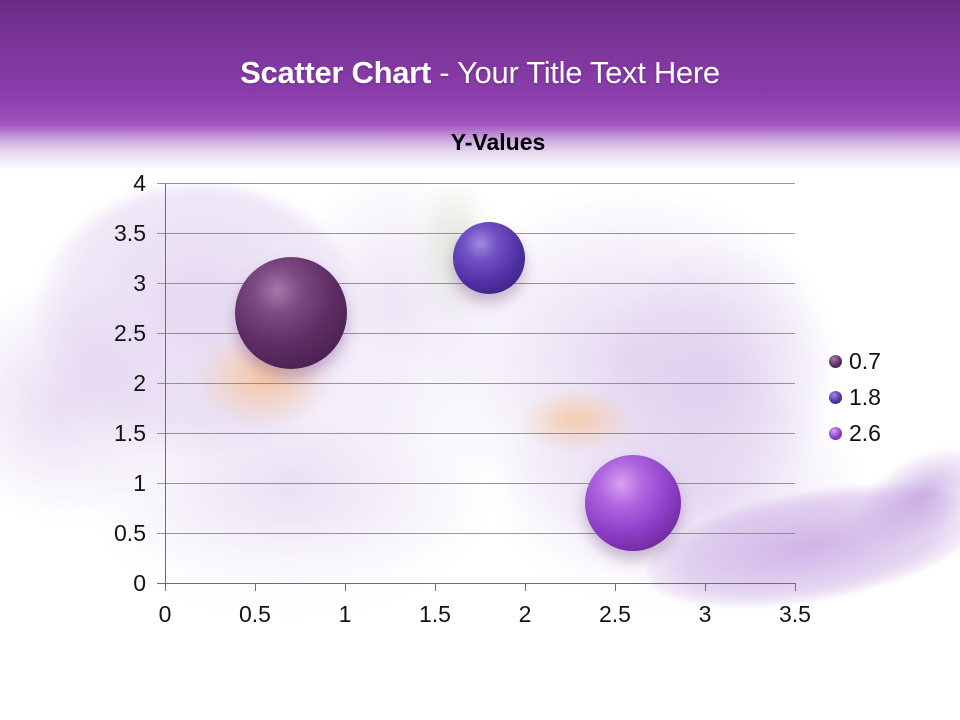 This screenshot has height=720, width=960. What do you see at coordinates (130, 533) in the screenshot?
I see `y-tick-label: 0.5` at bounding box center [130, 533].